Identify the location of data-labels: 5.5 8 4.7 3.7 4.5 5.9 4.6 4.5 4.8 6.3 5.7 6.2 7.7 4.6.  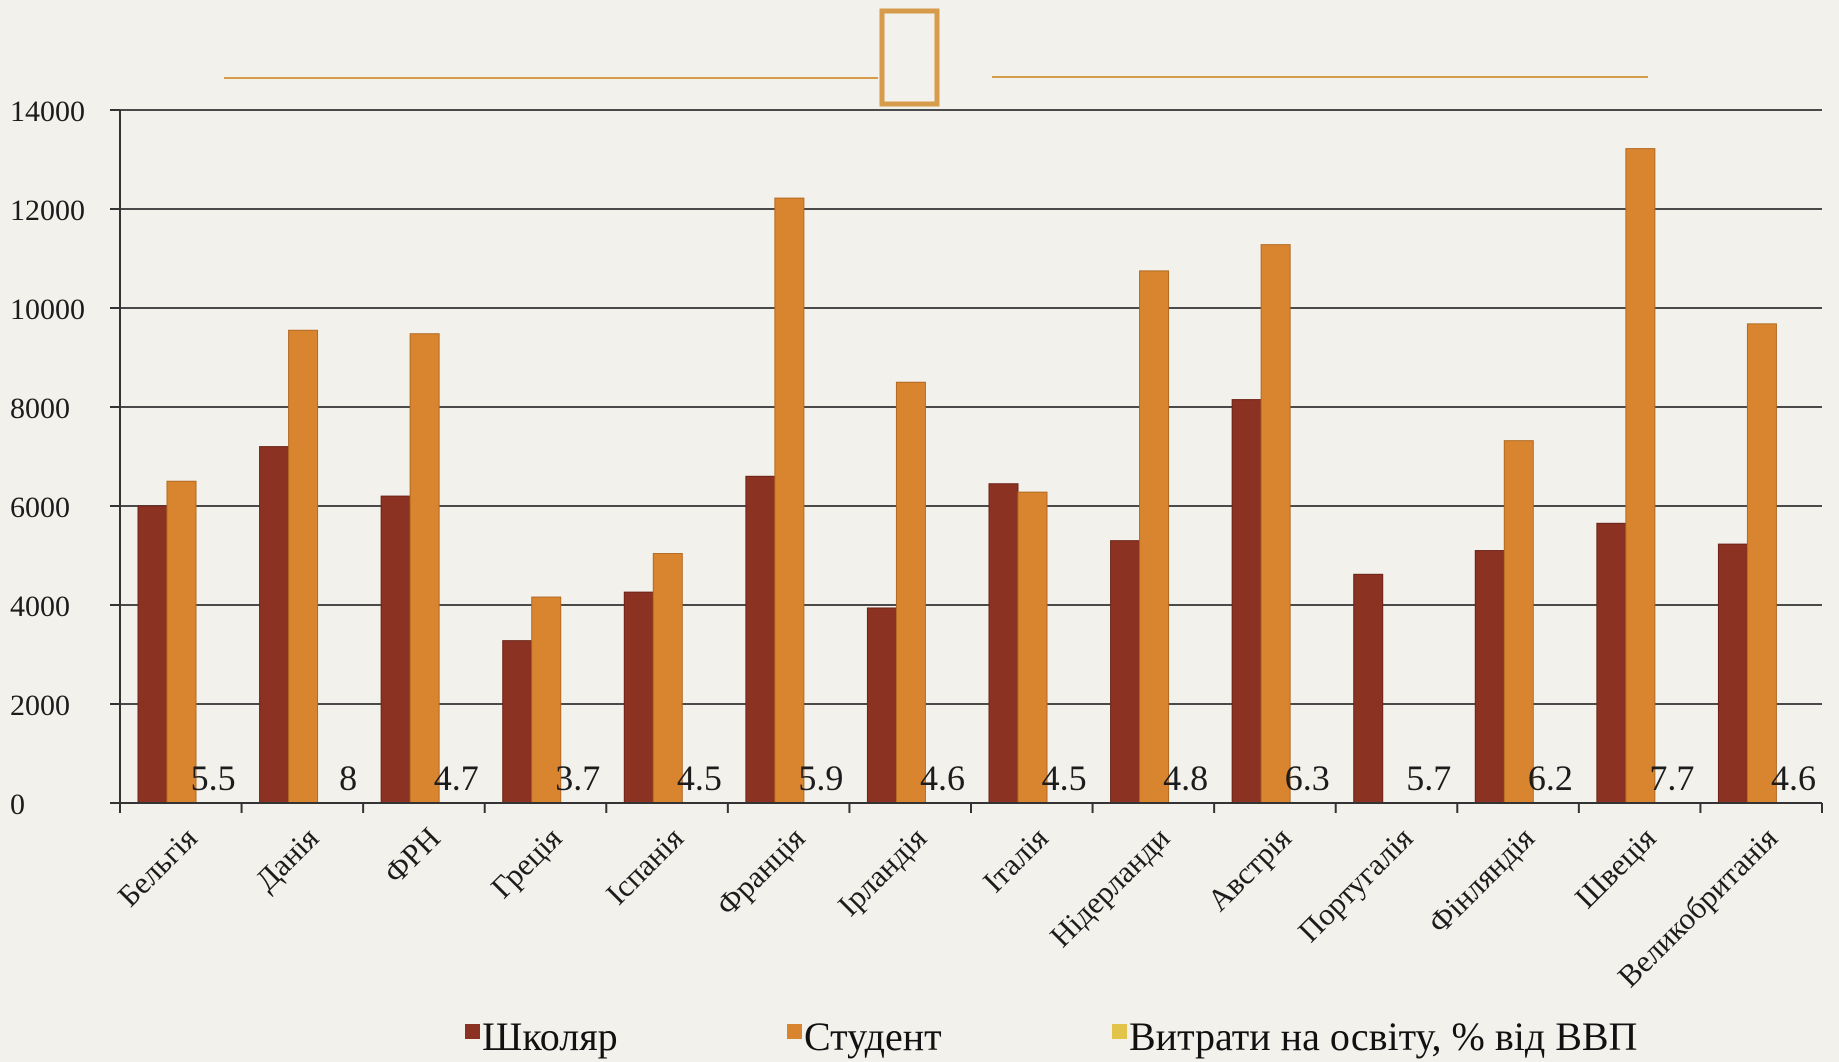
(1003, 778).